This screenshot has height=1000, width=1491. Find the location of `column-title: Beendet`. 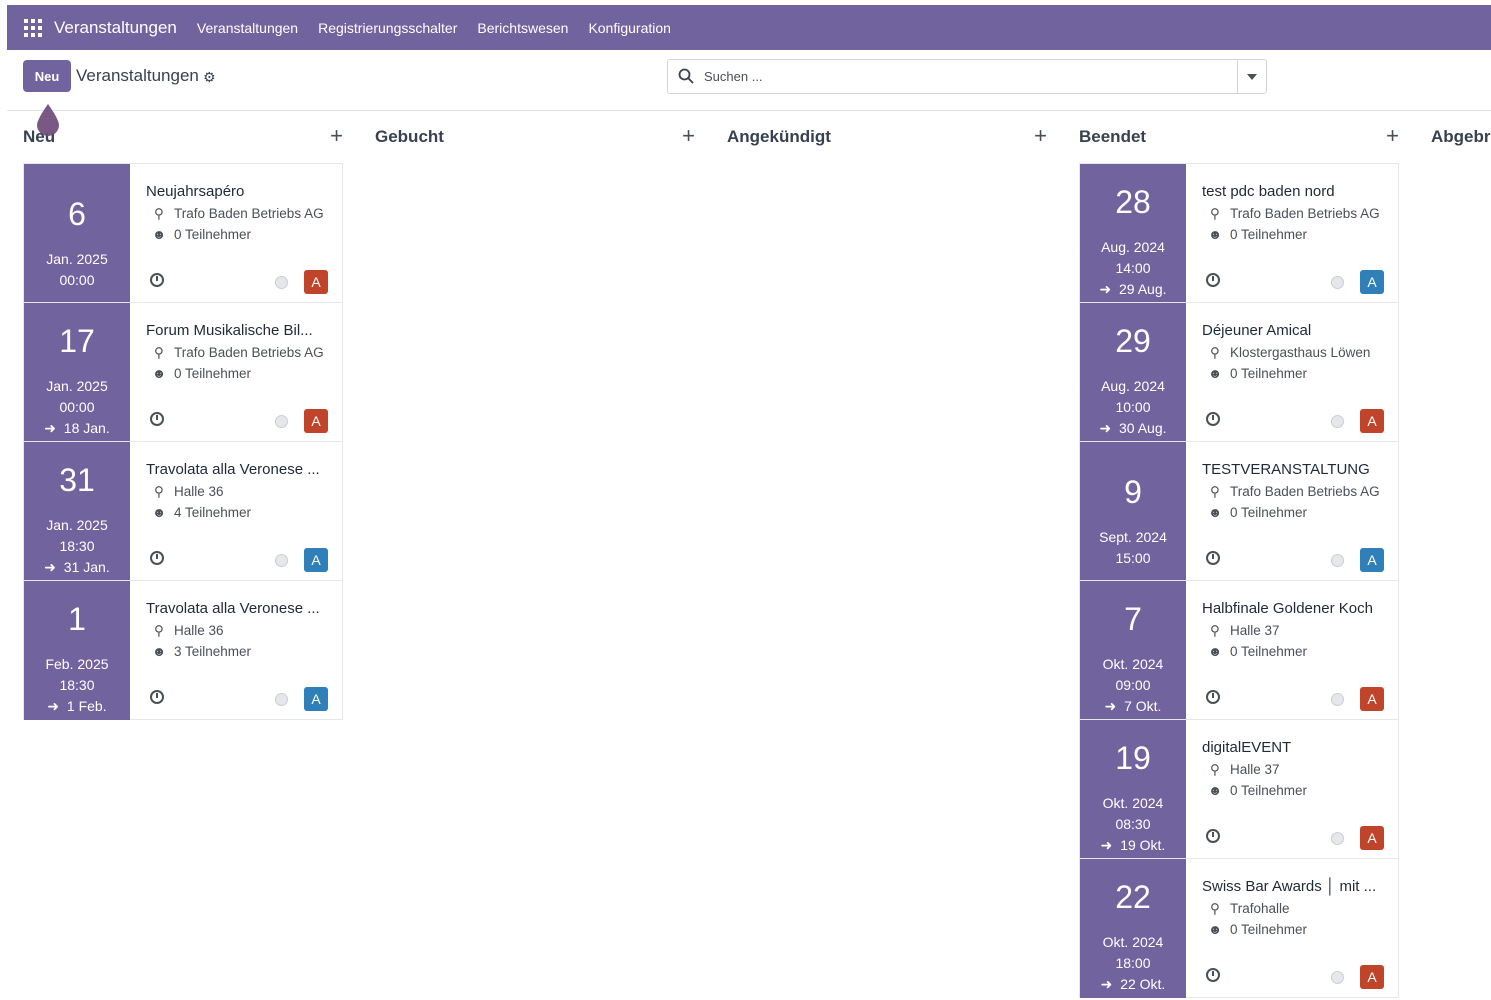

column-title: Beendet is located at coordinates (1113, 136).